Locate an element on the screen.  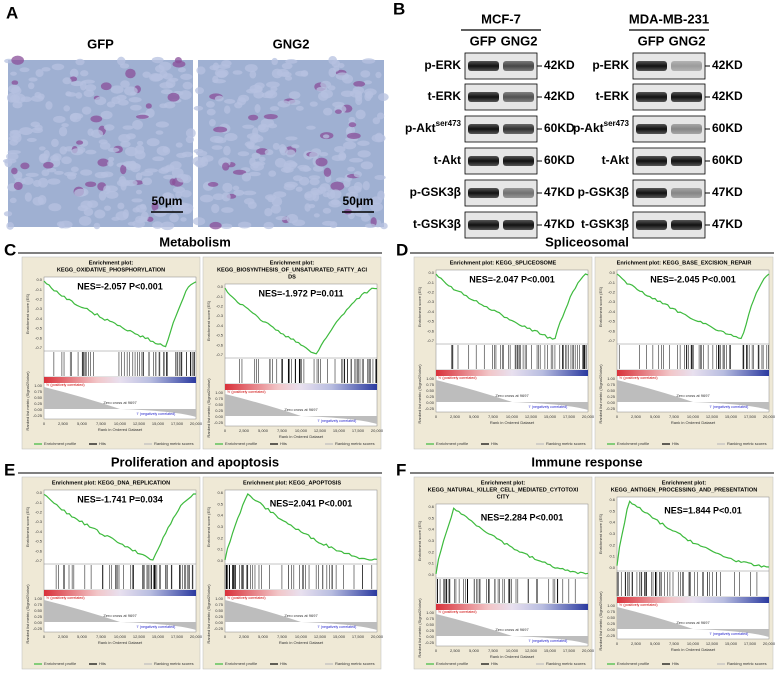
size-label: 60KD is located at coordinates (727, 160).